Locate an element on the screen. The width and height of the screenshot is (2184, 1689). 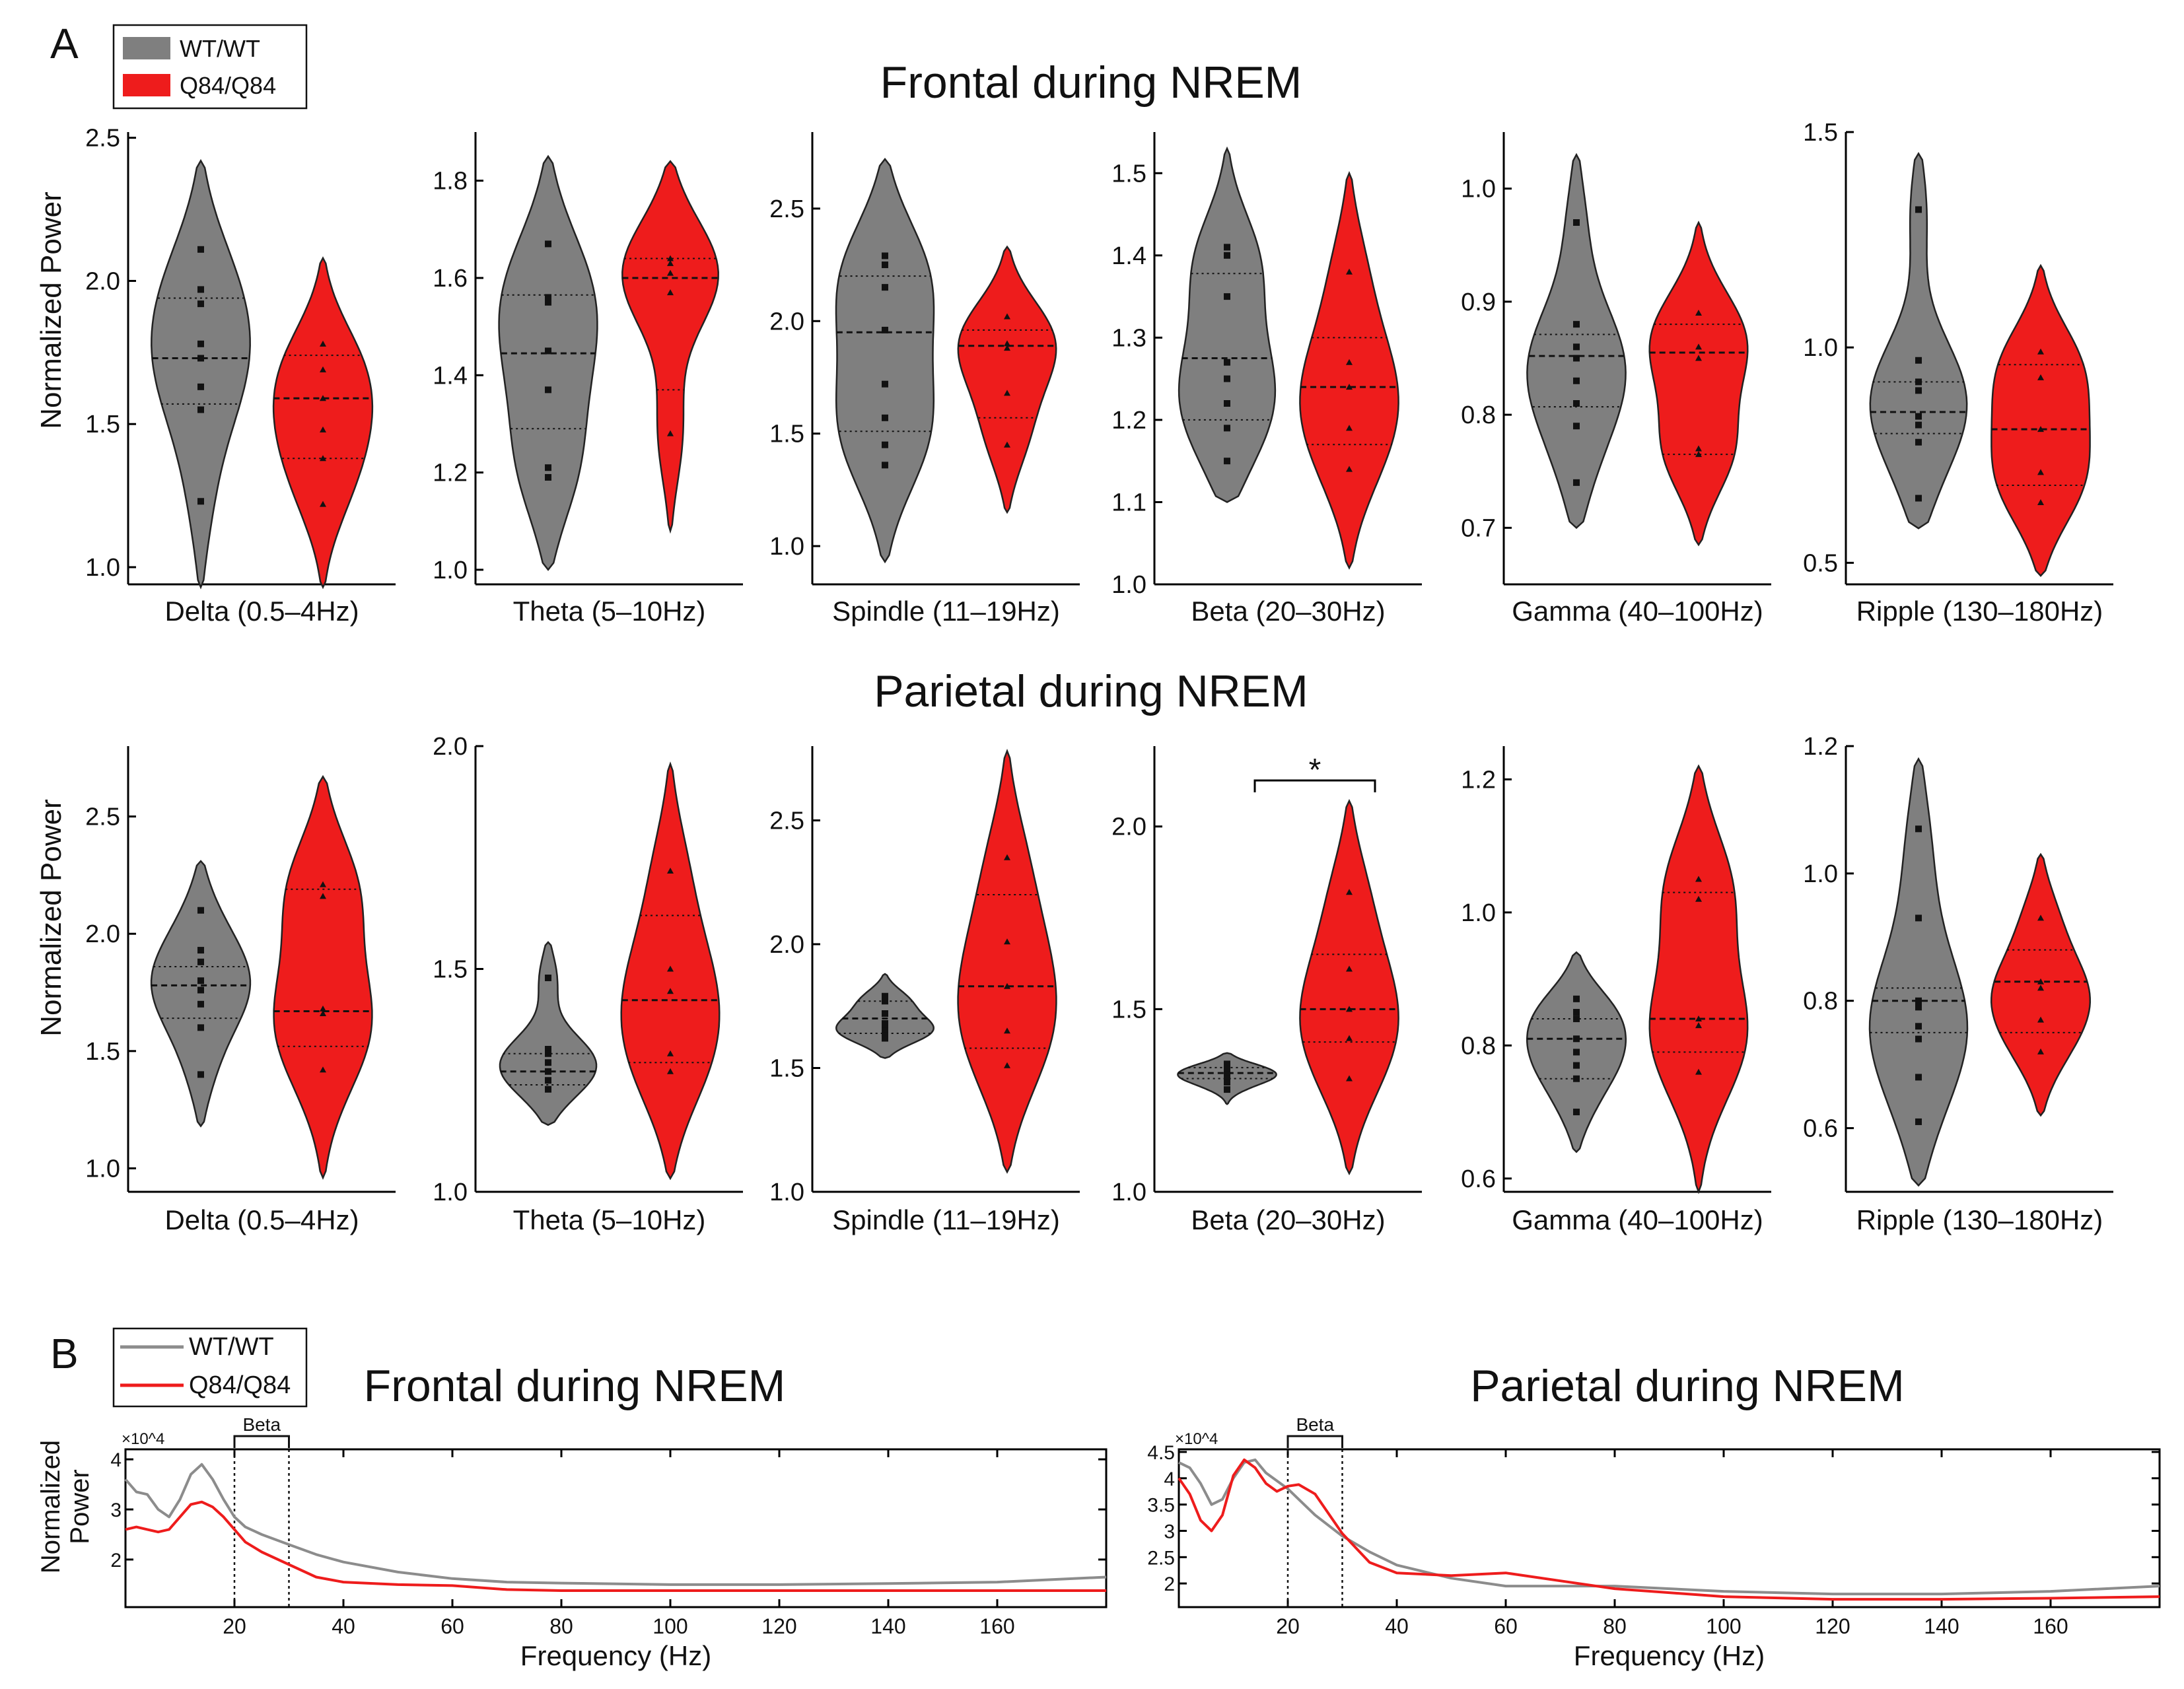
y-tick-label: 2.0 is located at coordinates (1128, 827).